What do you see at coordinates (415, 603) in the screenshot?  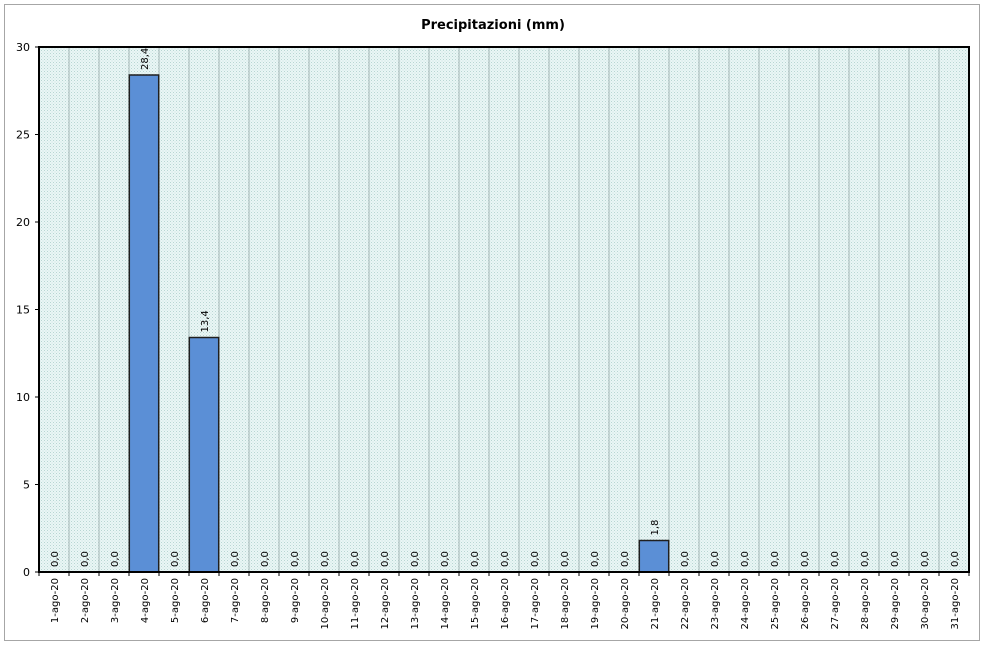 I see `x-tick-label: 13-ago-20` at bounding box center [415, 603].